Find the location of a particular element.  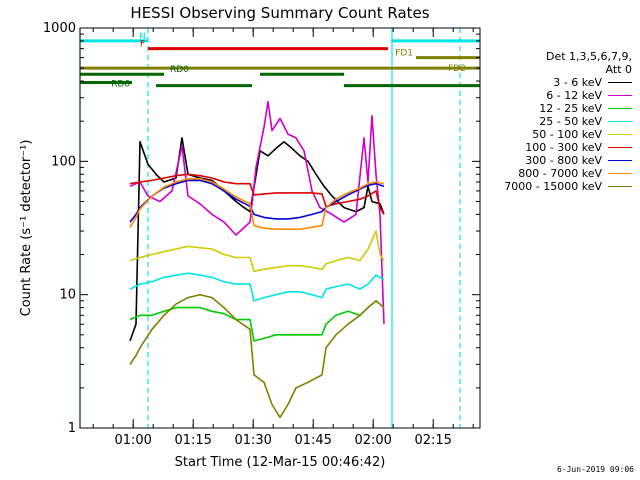

legend-label: 3 - 6 keV is located at coordinates (577, 82).